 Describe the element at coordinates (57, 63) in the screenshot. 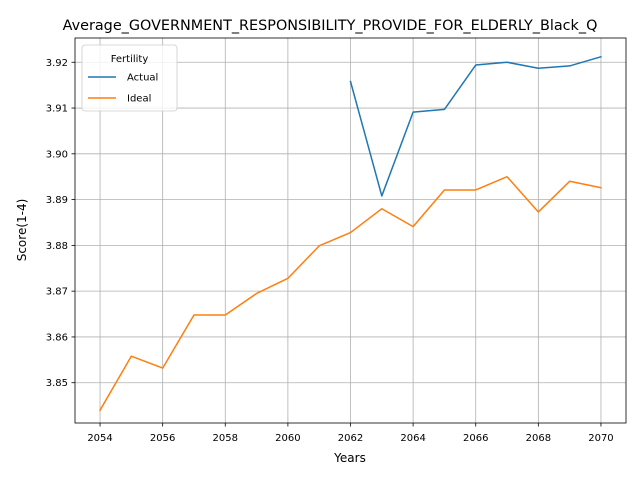

I see `y-tick-label: 3.92` at that location.